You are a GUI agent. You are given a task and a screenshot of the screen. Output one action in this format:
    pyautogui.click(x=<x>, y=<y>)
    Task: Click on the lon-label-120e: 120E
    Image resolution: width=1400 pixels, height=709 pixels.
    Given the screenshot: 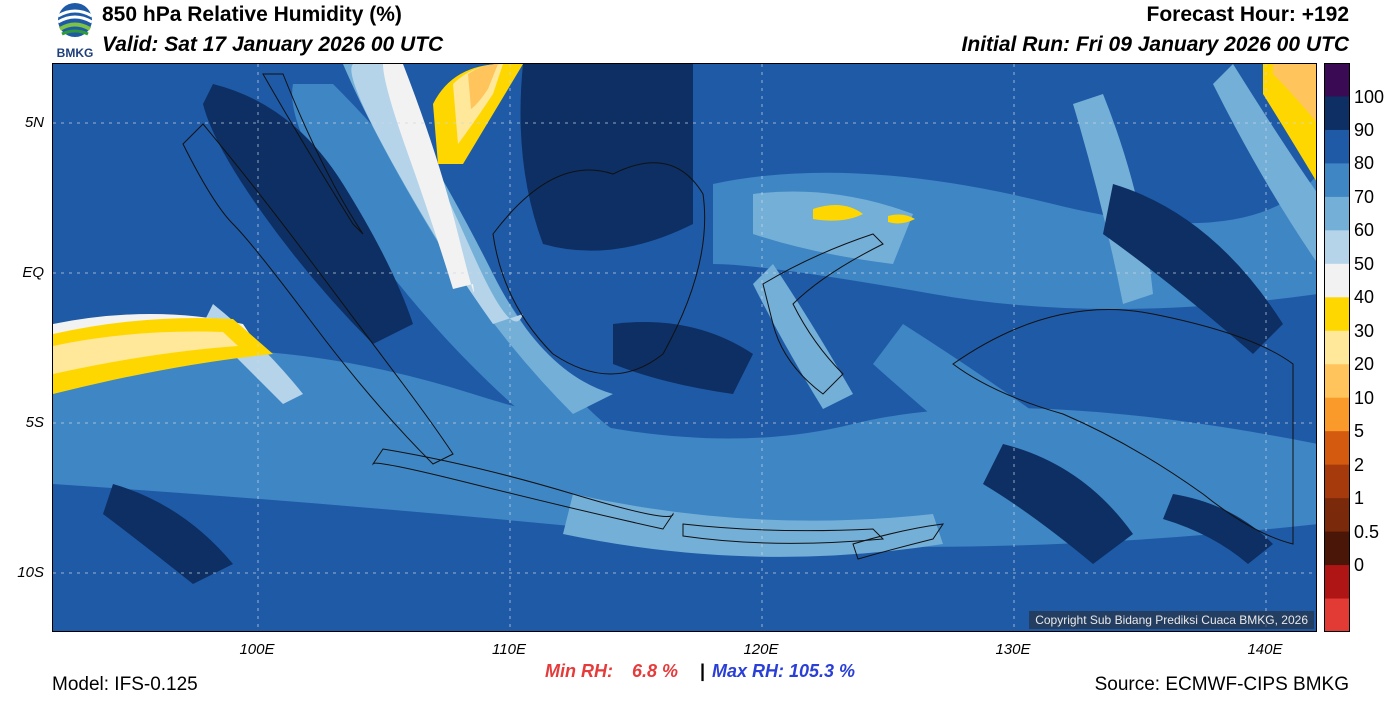 What is the action you would take?
    pyautogui.click(x=761, y=649)
    